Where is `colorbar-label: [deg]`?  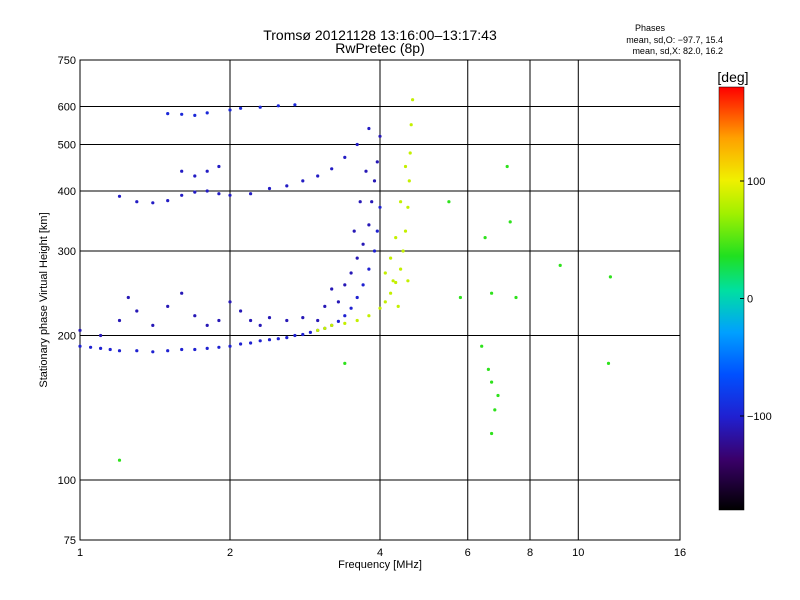
colorbar-label: [deg] is located at coordinates (732, 77).